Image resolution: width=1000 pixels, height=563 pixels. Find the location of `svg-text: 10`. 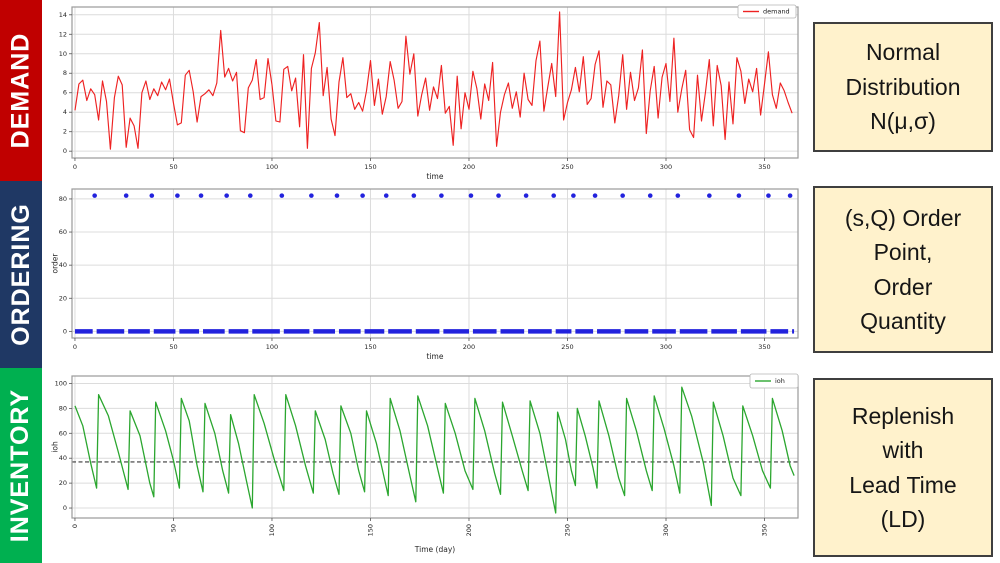

svg-text: 10 is located at coordinates (63, 54).